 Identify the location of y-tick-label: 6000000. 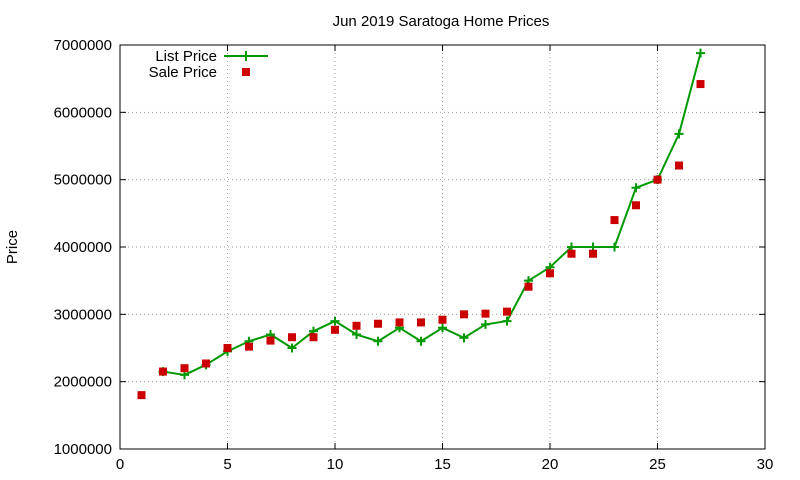
(83, 112).